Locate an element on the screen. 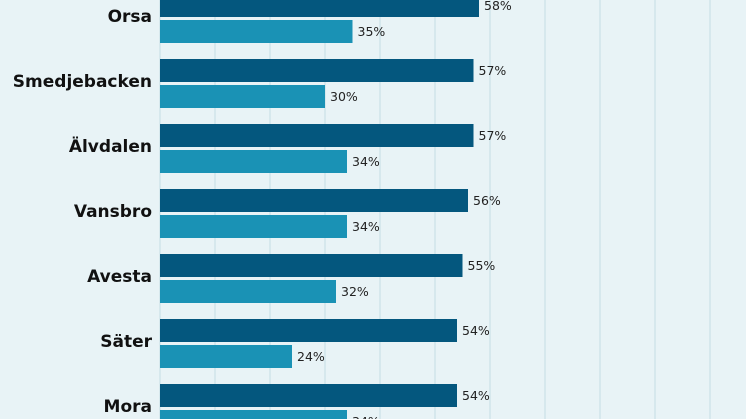 The image size is (746, 419). value-label-avesta-series-1: 55% is located at coordinates (482, 265).